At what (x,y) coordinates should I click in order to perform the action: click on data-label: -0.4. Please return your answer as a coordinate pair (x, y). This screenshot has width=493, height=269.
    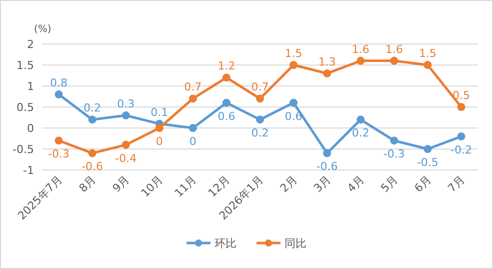
    Looking at the image, I should click on (126, 158).